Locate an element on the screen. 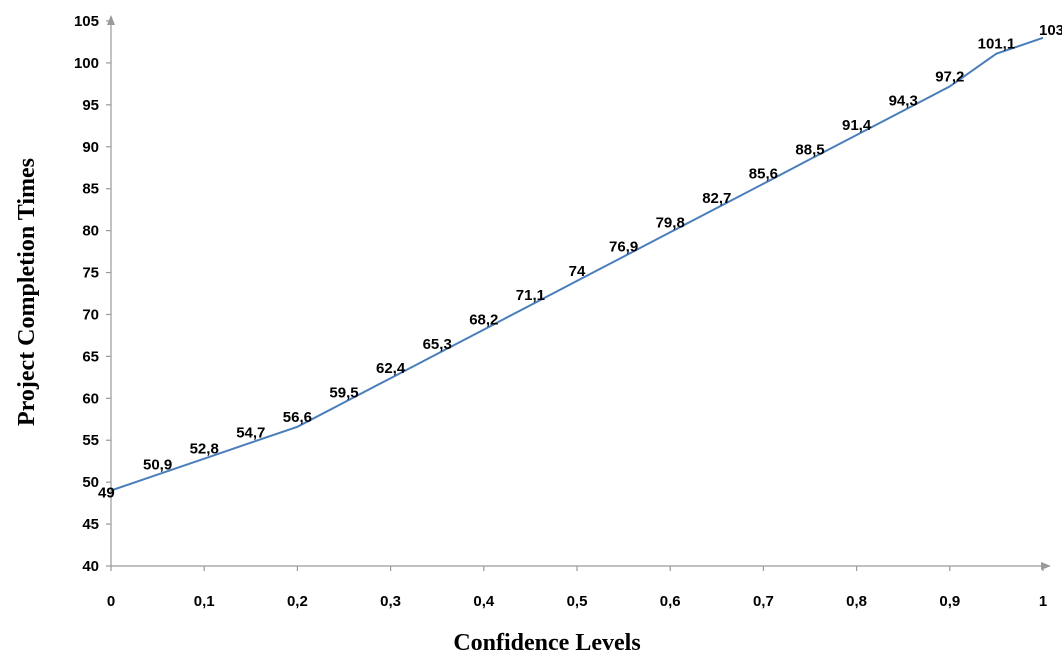  x-tick-label: 0,1 is located at coordinates (204, 601).